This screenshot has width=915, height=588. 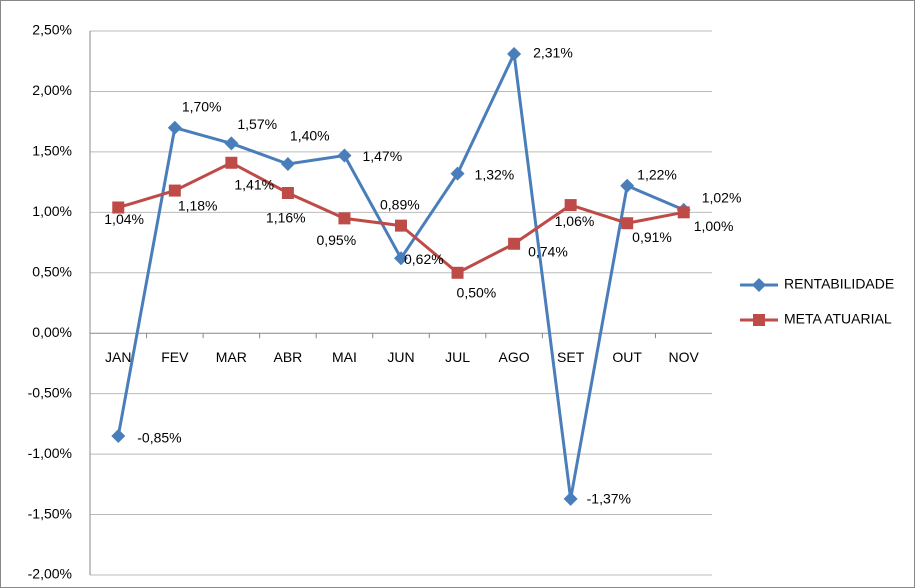 I want to click on x-tick-label: MAI, so click(x=344, y=357).